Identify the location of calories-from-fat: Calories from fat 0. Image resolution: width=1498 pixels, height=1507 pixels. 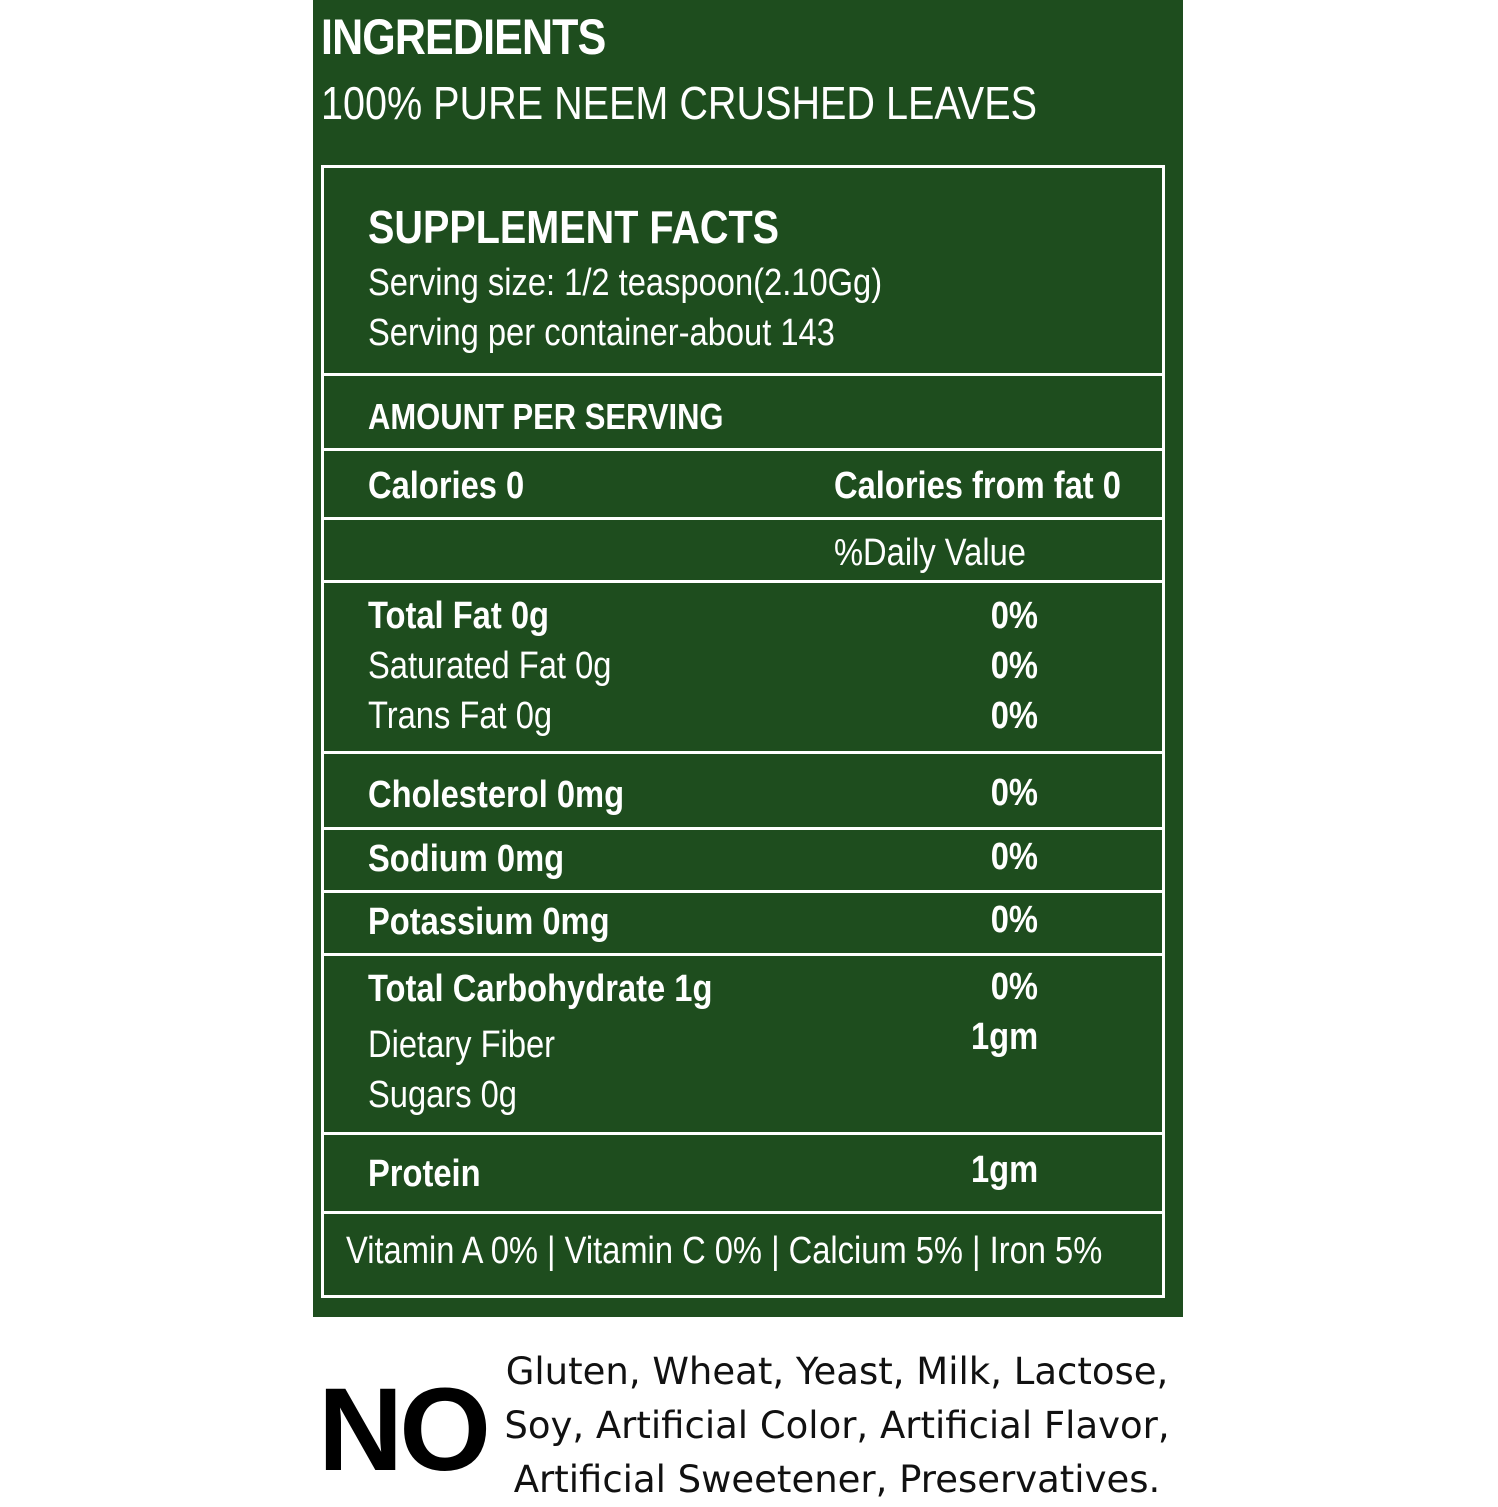
(977, 486).